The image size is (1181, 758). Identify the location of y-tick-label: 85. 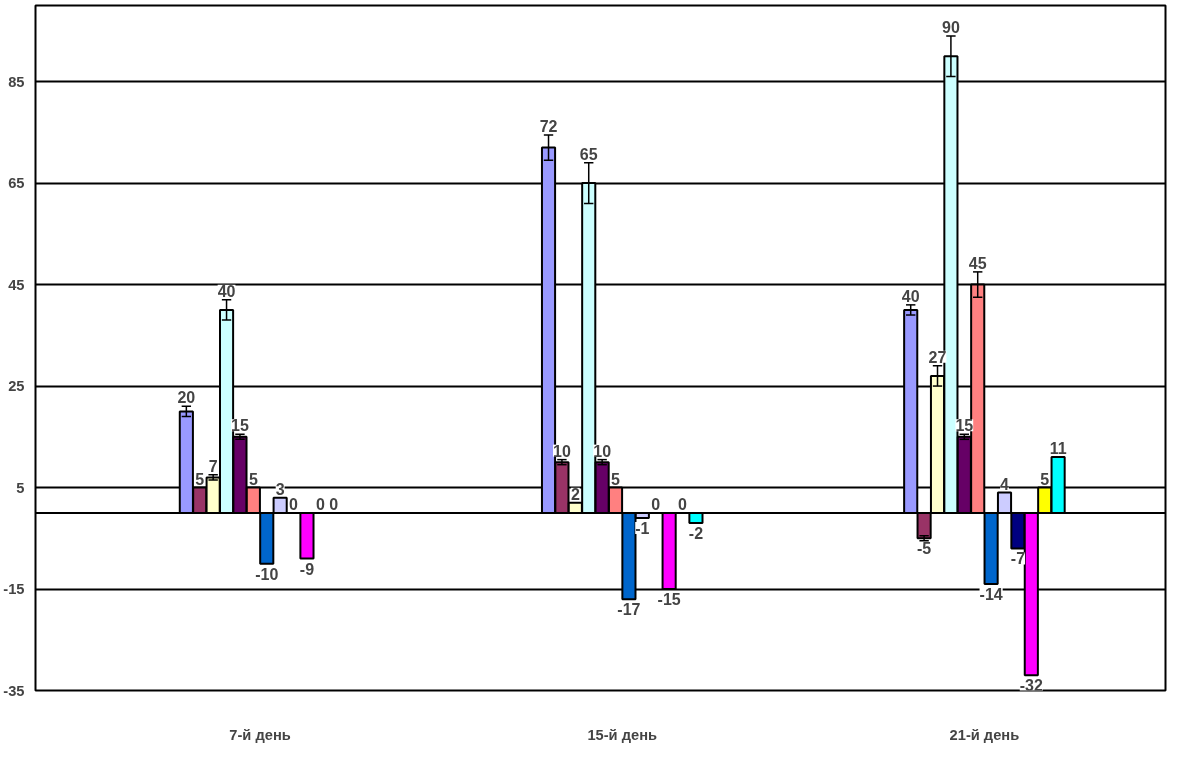
(16, 81).